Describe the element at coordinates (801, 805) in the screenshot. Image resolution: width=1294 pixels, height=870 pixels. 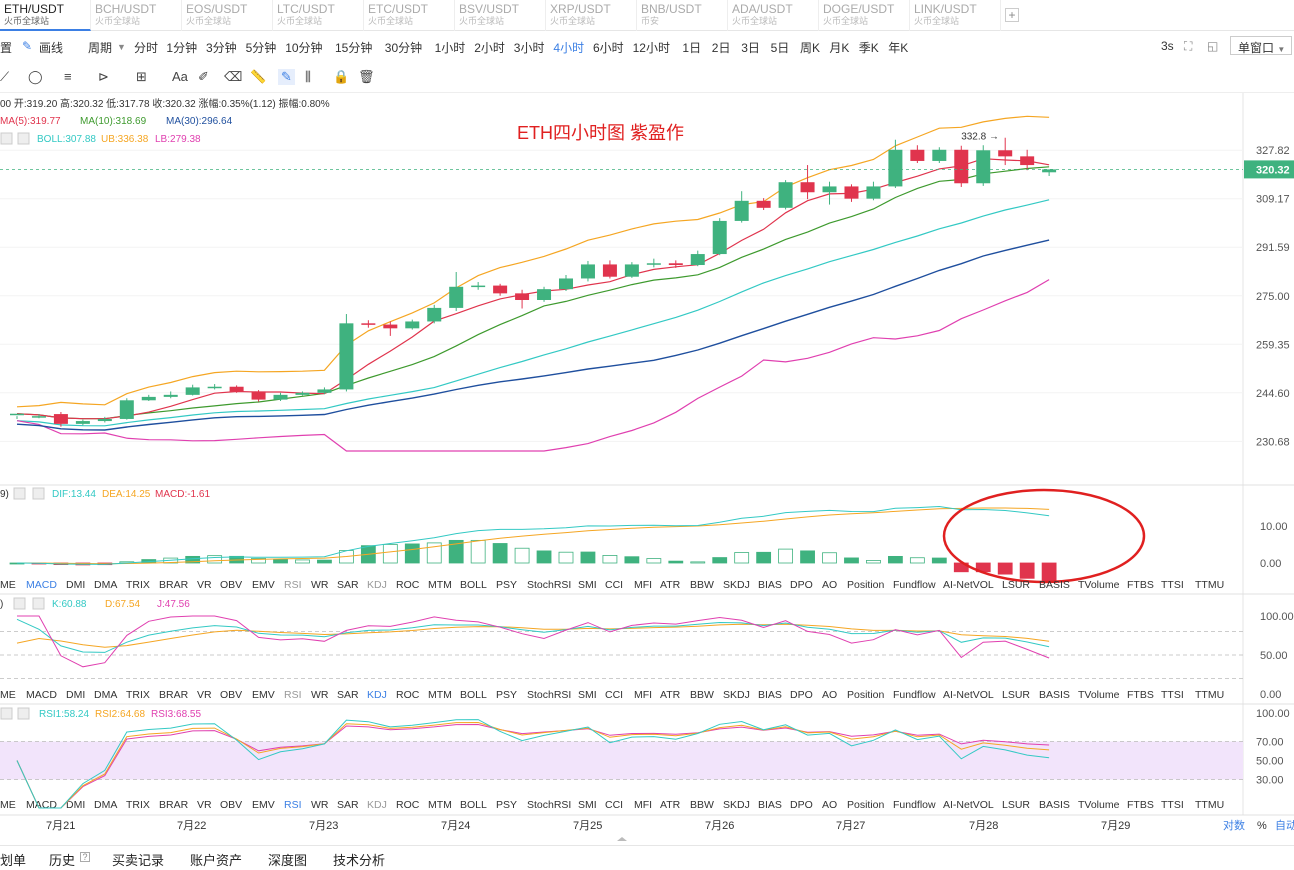
I see `indicator-tab: DPO` at that location.